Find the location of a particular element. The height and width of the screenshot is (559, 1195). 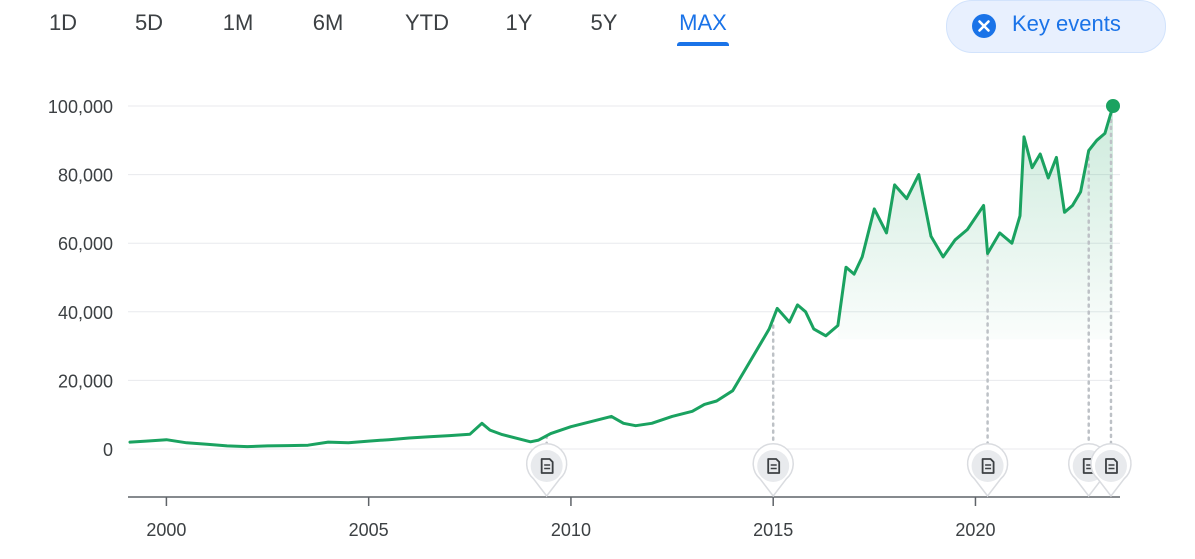

x-tick-label: 2005 is located at coordinates (369, 530).